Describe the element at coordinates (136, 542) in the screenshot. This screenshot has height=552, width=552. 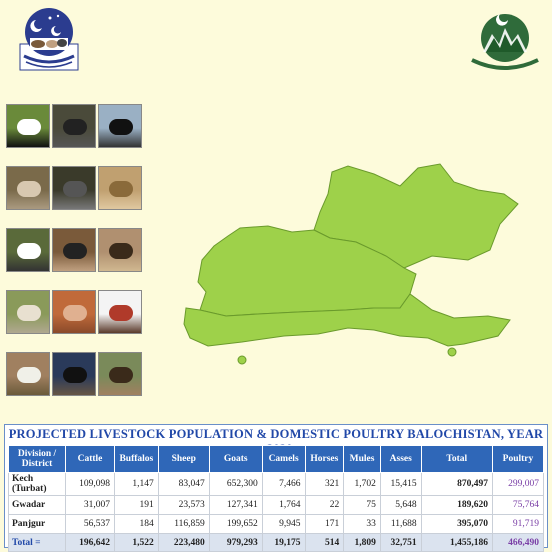
I see `table-cell: 1,522` at that location.